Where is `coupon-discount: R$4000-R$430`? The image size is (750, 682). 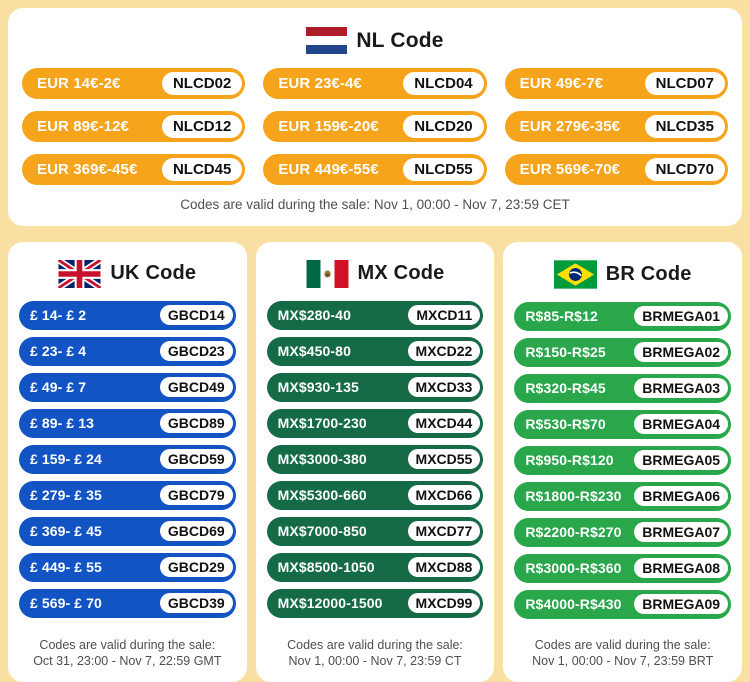
coupon-discount: R$4000-R$430 is located at coordinates (573, 604).